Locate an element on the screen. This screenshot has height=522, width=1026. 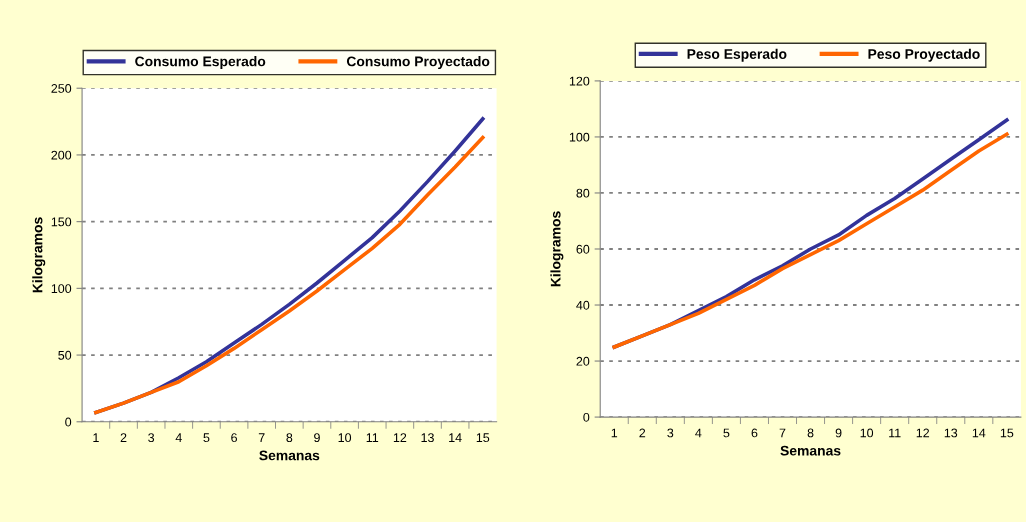
legend-label: Peso Proyectado is located at coordinates (924, 55).